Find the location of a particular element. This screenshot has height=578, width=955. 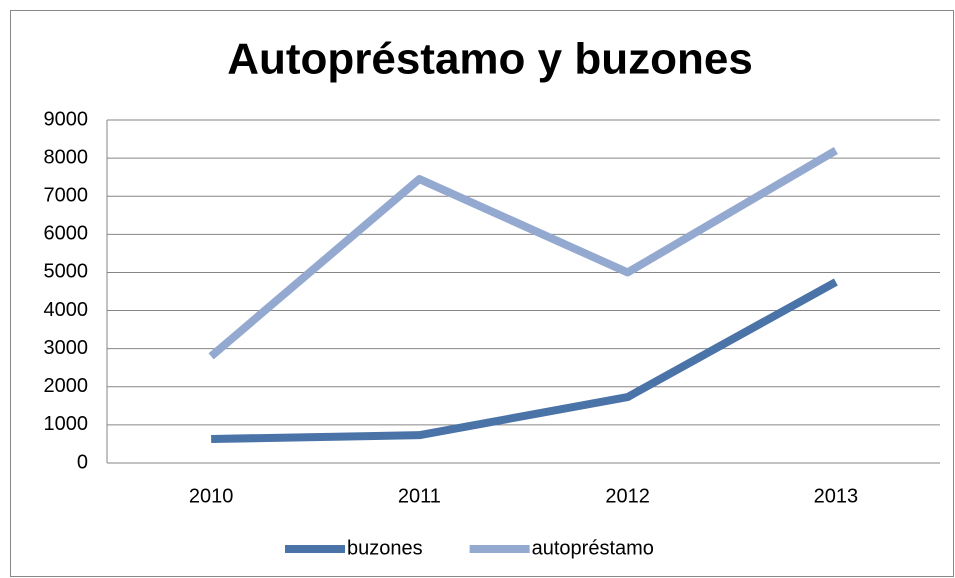

y-tick-label: 7000 is located at coordinates (66, 196).